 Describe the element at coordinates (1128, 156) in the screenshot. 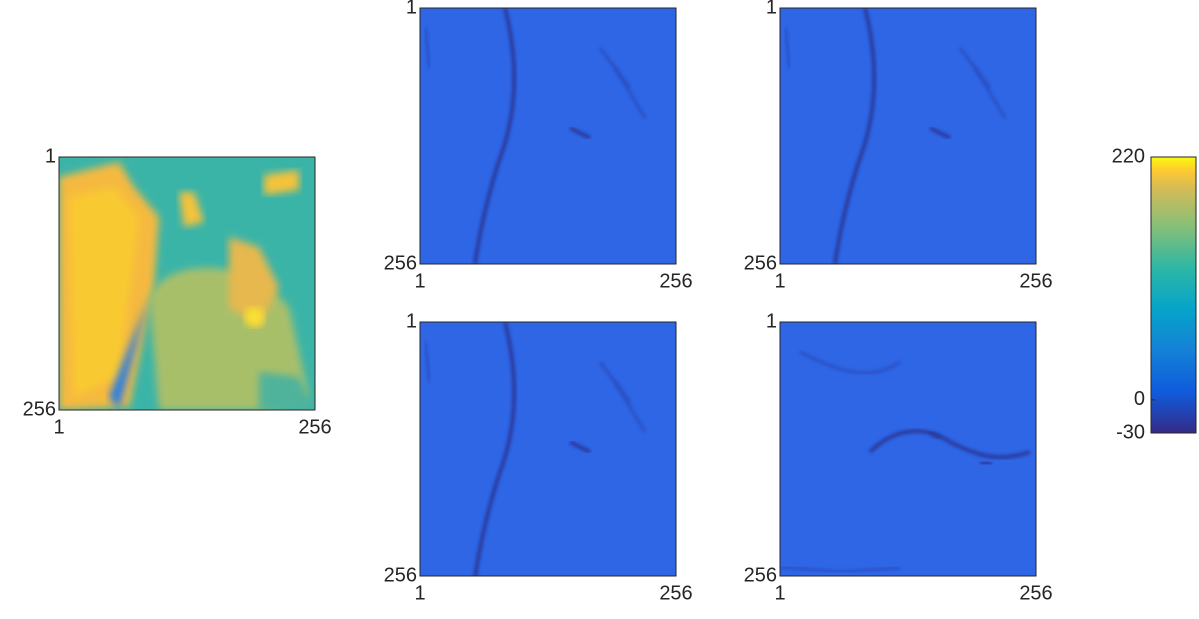

I see `colorbar-tick-label: 220` at that location.